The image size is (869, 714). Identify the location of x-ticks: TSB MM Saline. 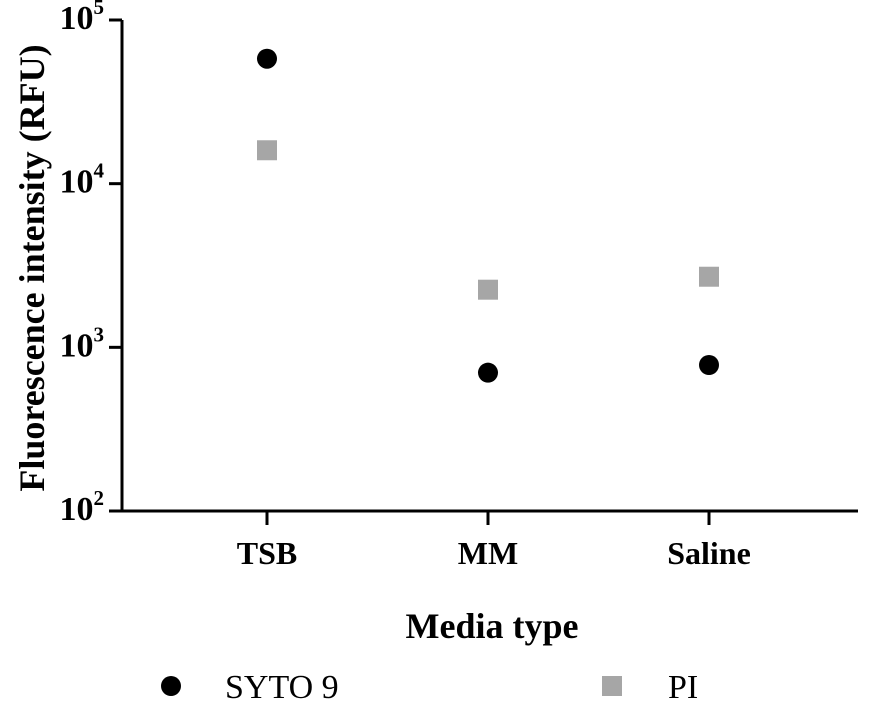
(494, 541).